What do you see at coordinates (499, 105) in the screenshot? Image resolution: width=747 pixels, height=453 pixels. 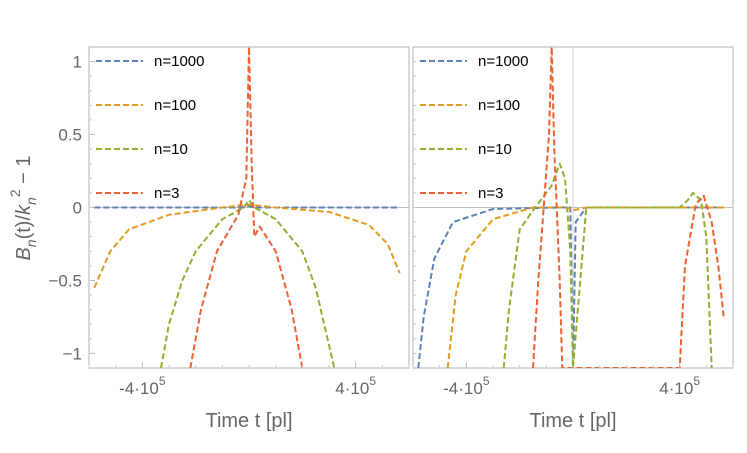 I see `right-legend-label: n=100` at bounding box center [499, 105].